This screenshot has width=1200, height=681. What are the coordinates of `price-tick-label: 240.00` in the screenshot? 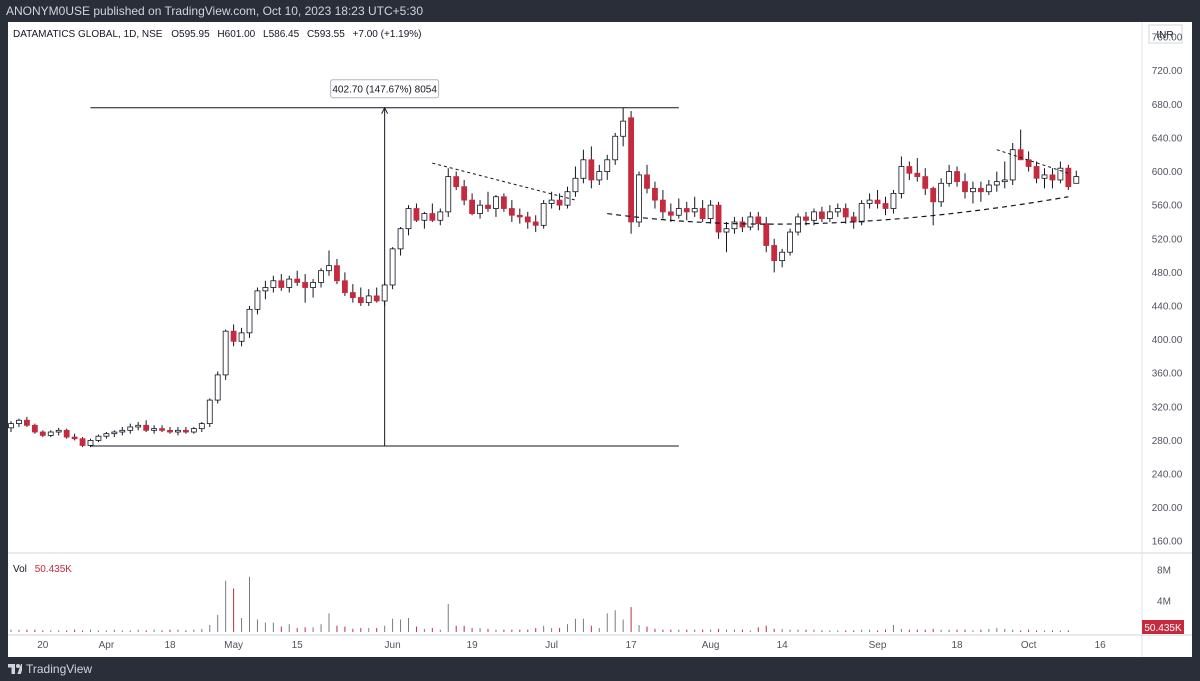 It's located at (1167, 475).